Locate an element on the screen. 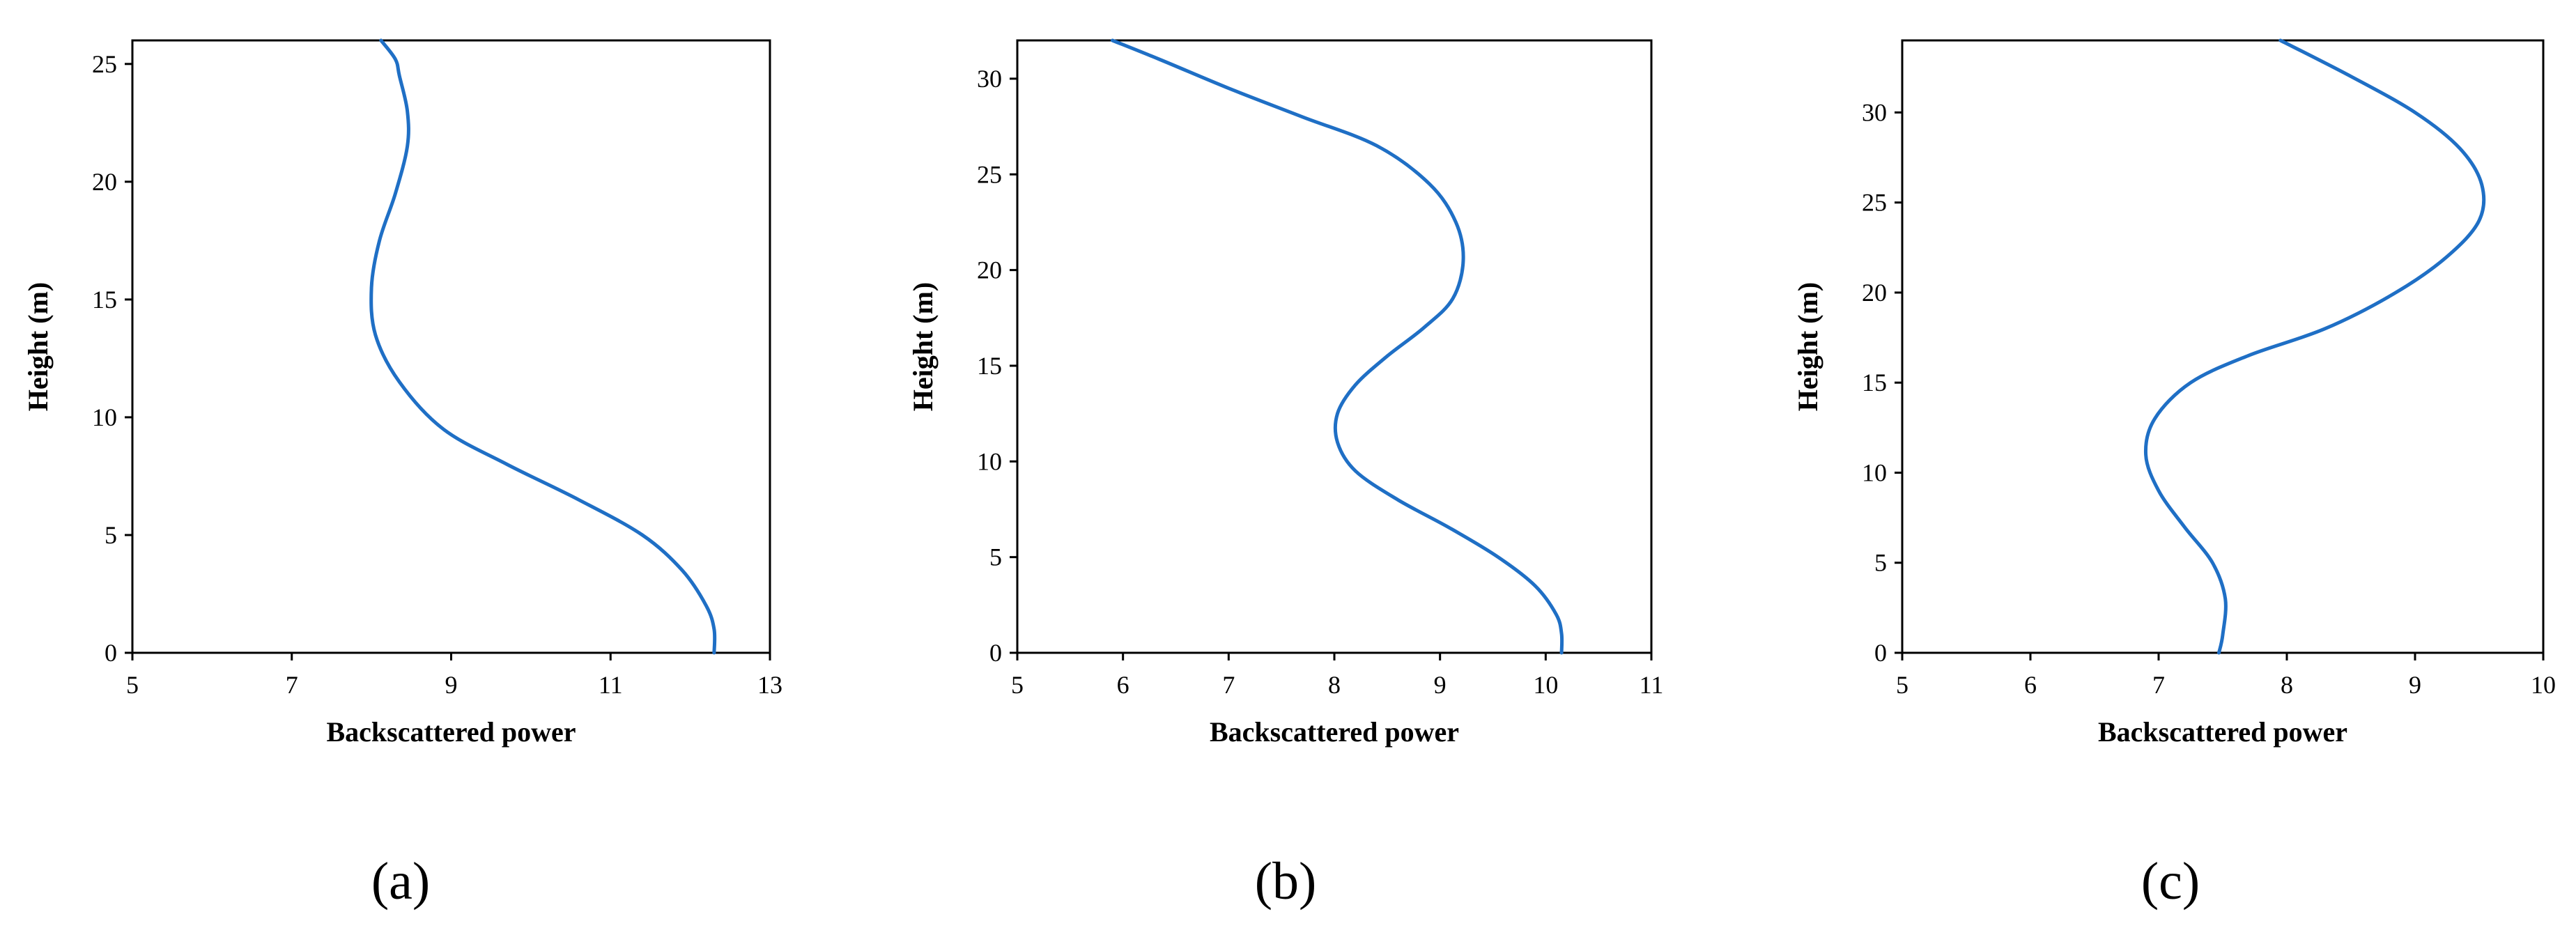 This screenshot has width=2576, height=928. x-tick-label: 13 is located at coordinates (769, 685).